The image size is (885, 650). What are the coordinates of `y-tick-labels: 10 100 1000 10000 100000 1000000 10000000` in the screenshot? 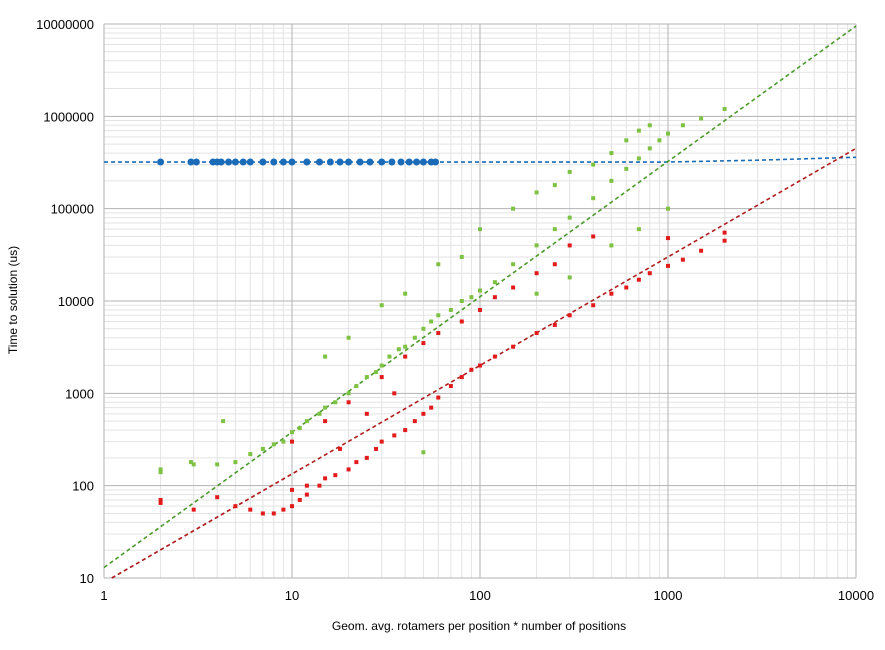 It's located at (65, 301).